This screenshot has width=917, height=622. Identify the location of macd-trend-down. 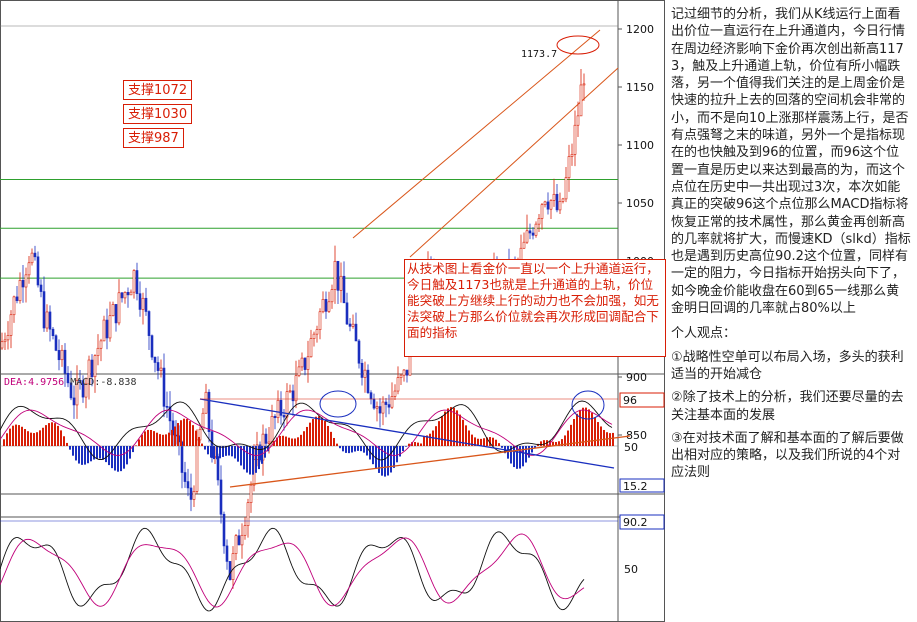
(407, 433).